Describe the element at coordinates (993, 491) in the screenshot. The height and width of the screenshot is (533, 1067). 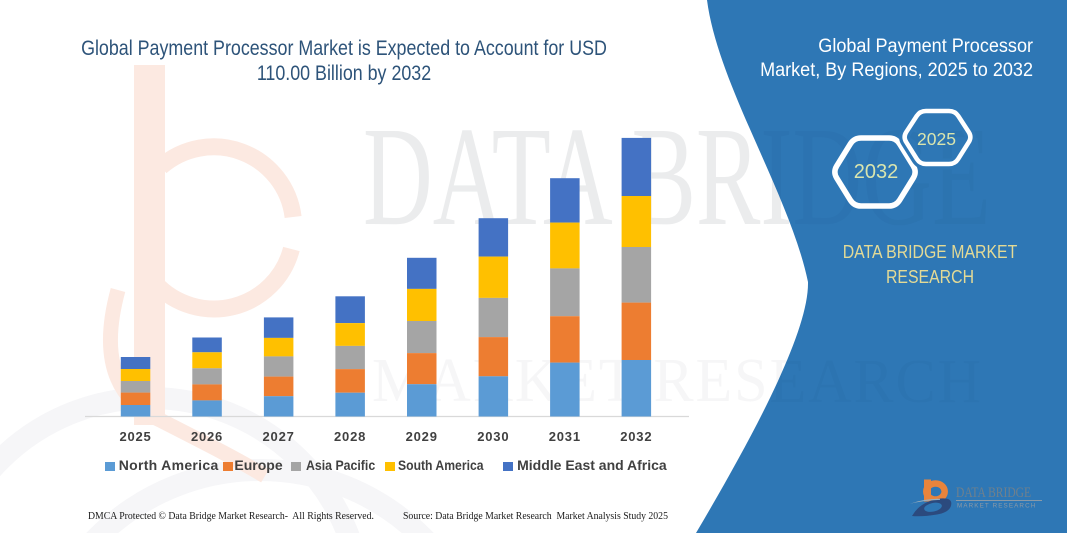
I see `svg-text: DATA BRIDGE` at that location.